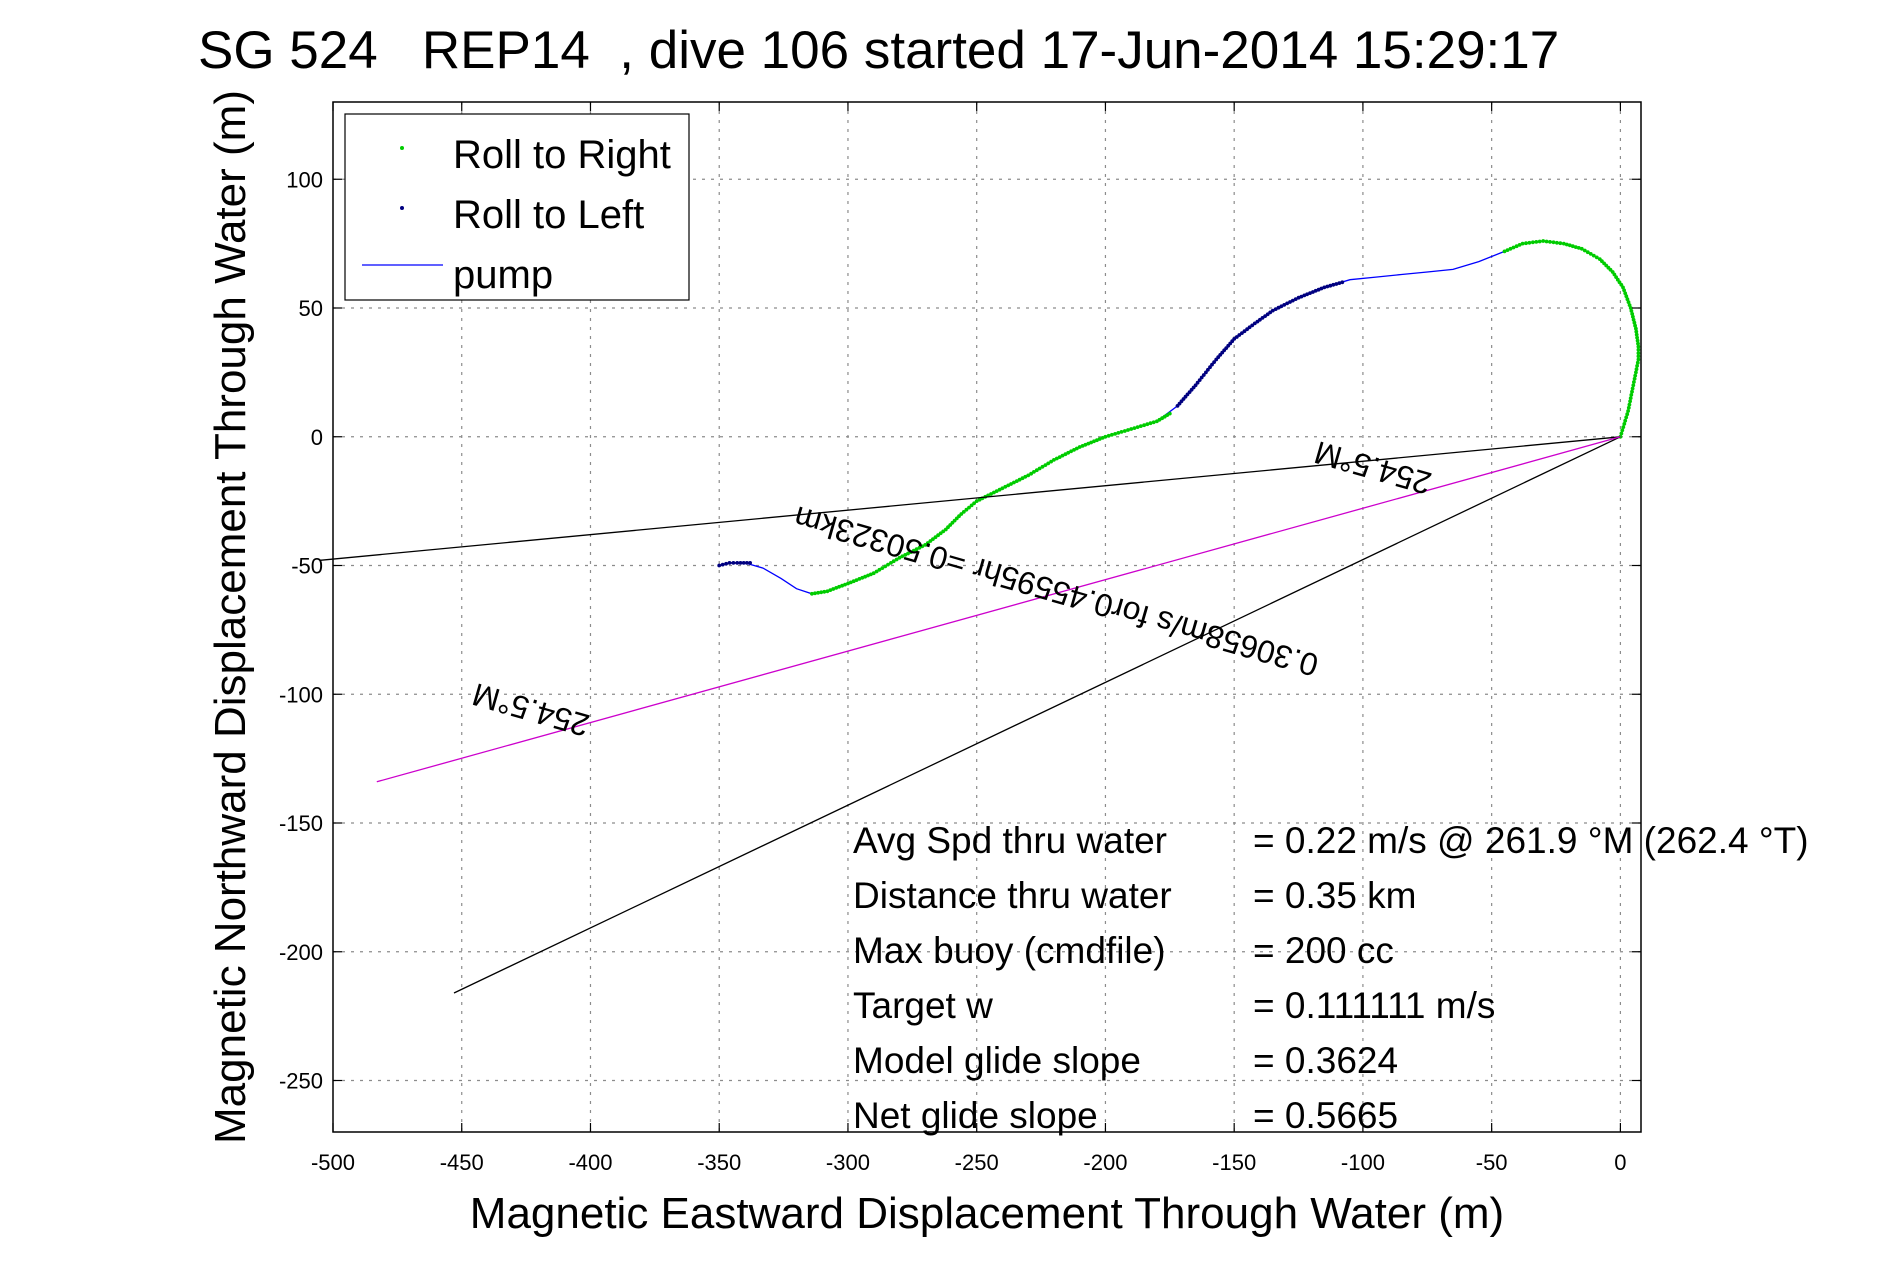  I want to click on x-tick-label: -400, so click(590, 1162).